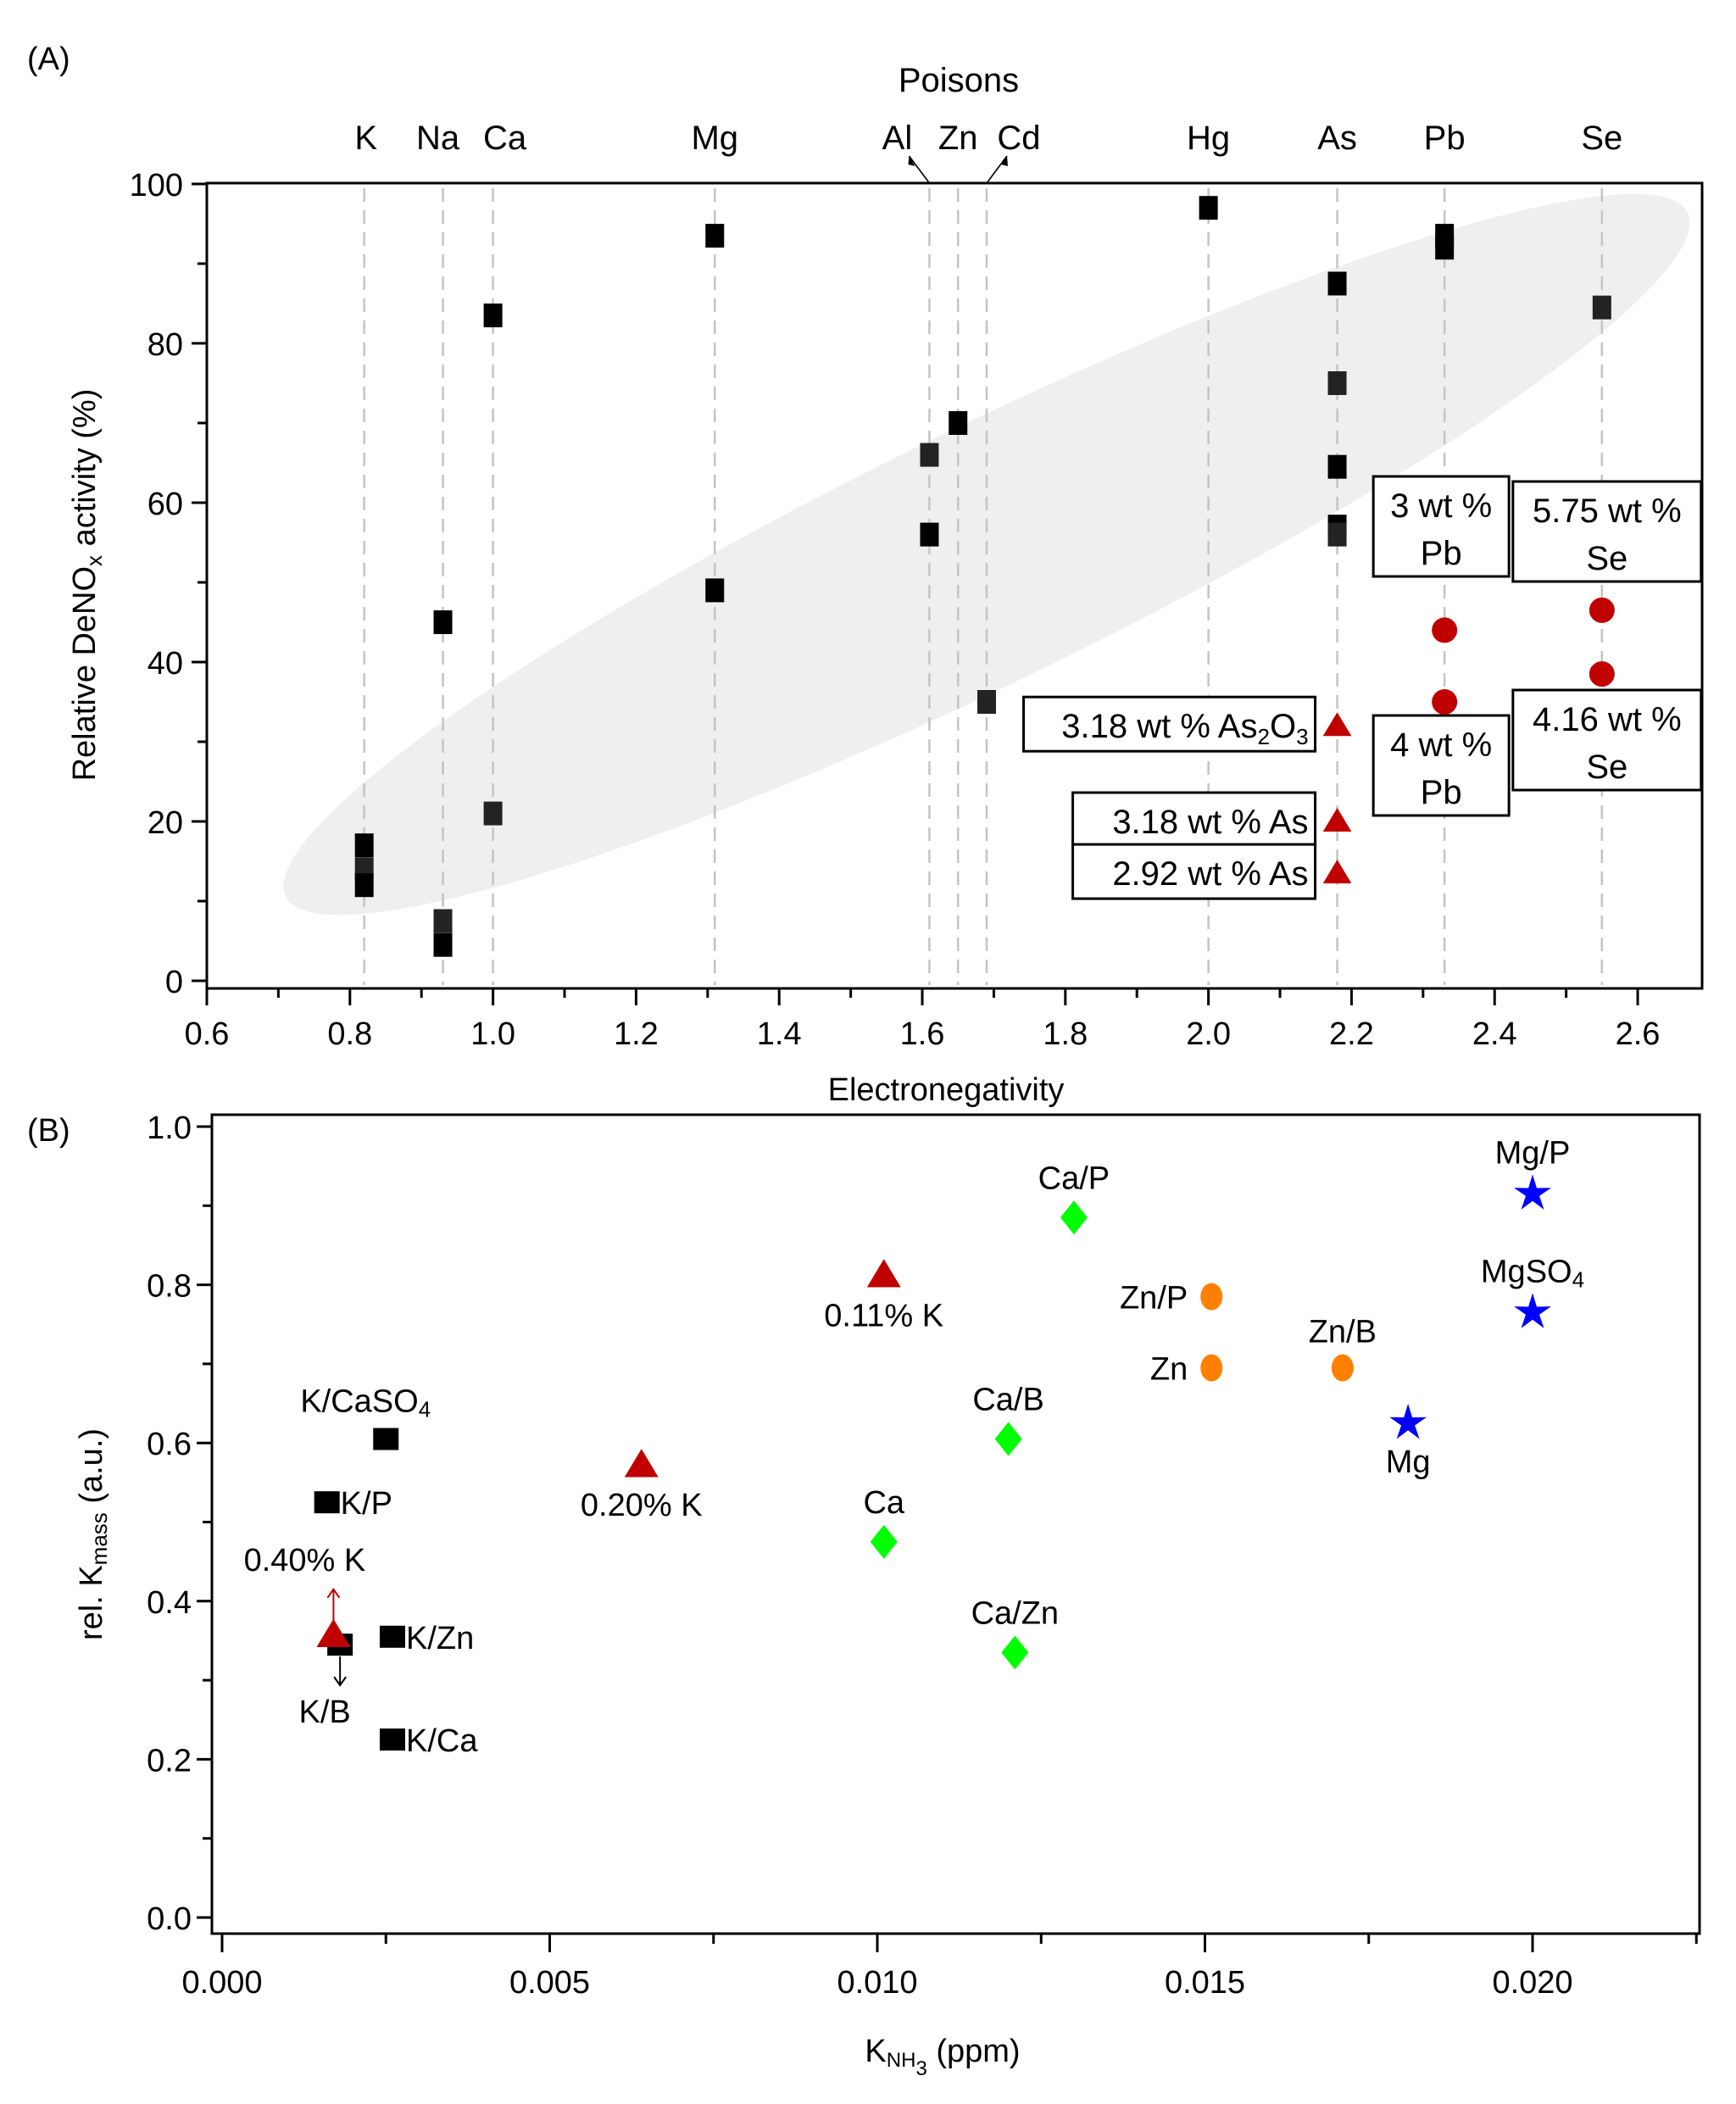 This screenshot has width=1736, height=2104. What do you see at coordinates (359, 1402) in the screenshot?
I see `point-label-main: K/CaSO` at bounding box center [359, 1402].